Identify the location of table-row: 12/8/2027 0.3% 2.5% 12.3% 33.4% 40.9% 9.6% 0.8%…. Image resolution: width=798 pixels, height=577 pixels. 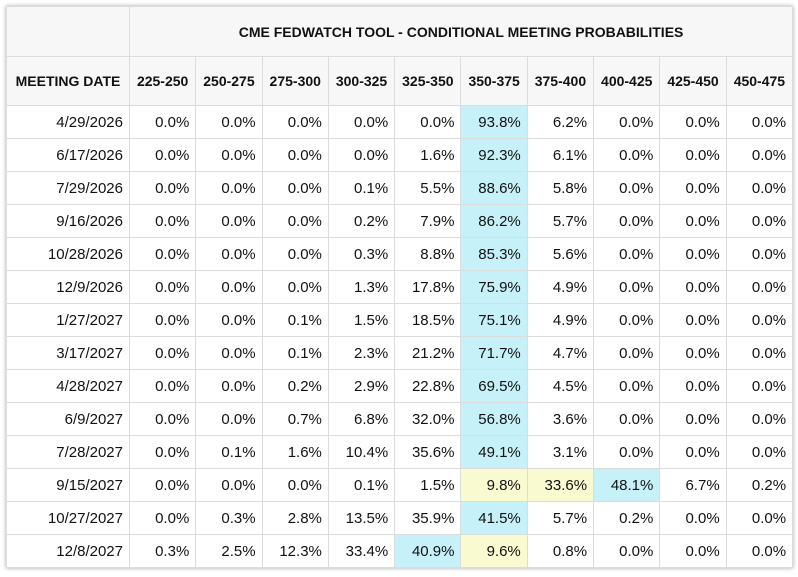
(400, 551).